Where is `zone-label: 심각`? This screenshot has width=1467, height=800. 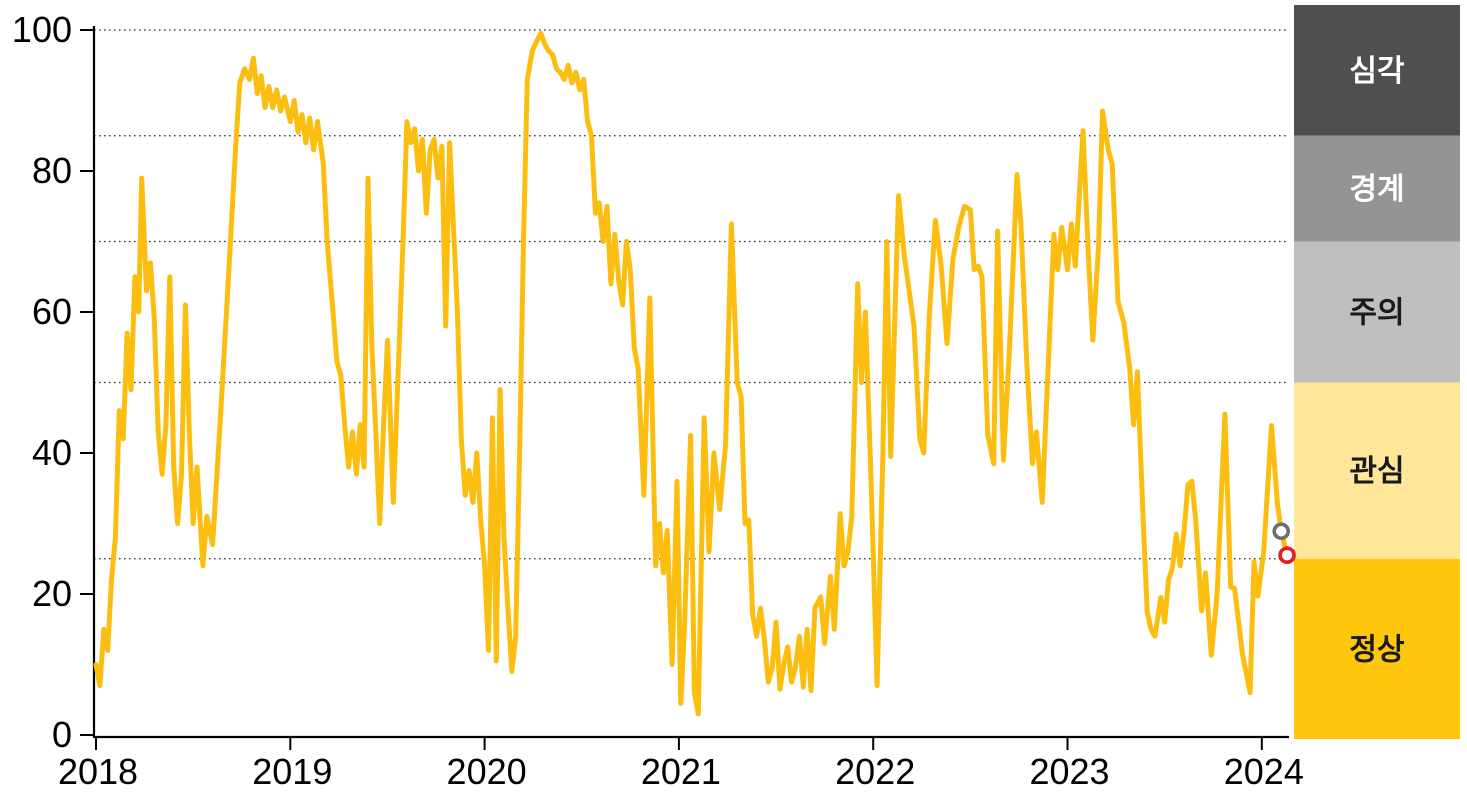 zone-label: 심각 is located at coordinates (1377, 71).